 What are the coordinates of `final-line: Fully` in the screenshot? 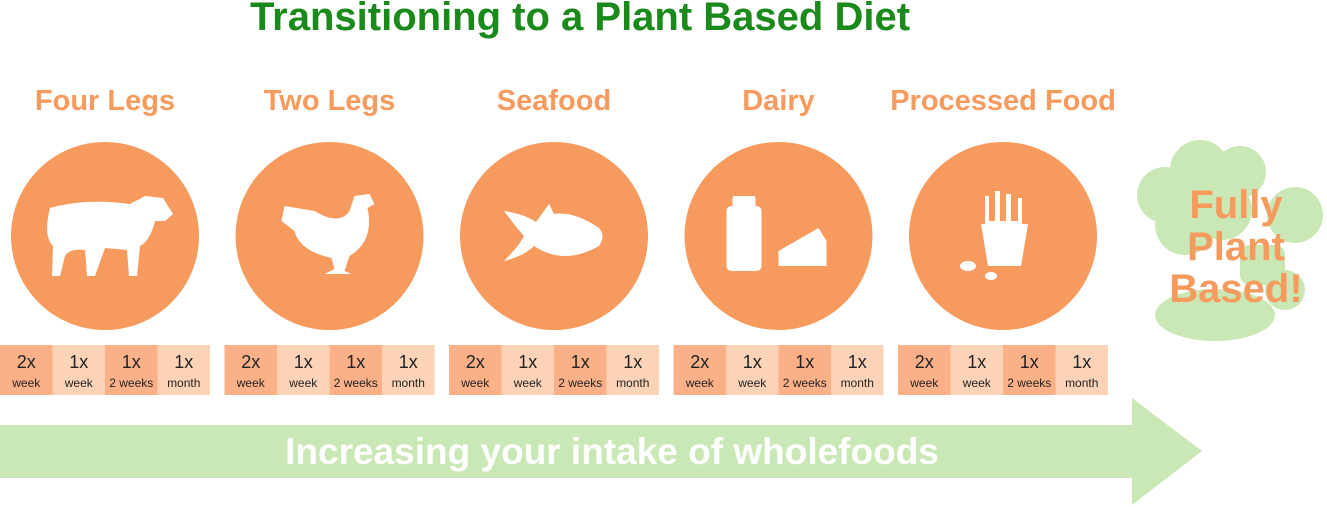 It's located at (1236, 205).